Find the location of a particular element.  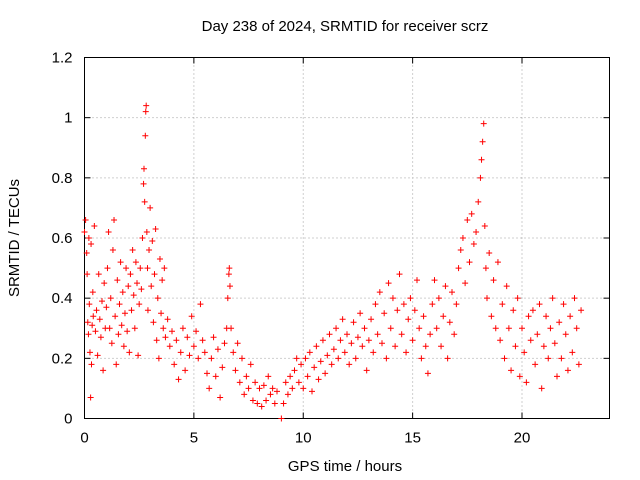

y-tick-label: 1 is located at coordinates (68, 118).